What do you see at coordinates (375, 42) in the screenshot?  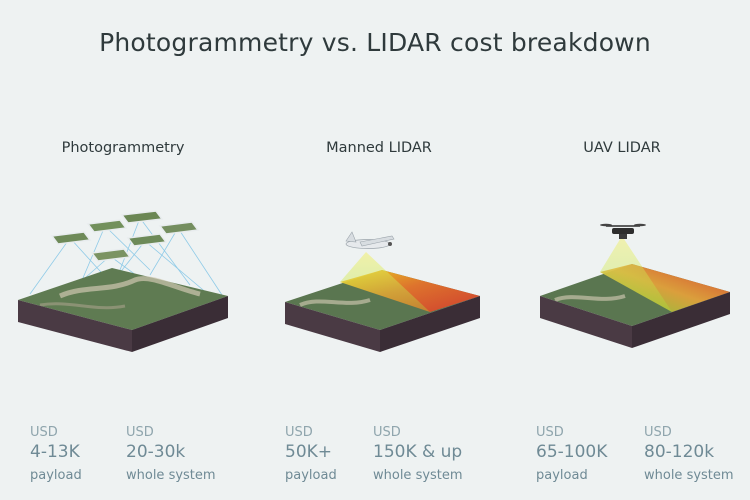 I see `page-title: Photogrammetry vs. LIDAR cost breakdown` at bounding box center [375, 42].